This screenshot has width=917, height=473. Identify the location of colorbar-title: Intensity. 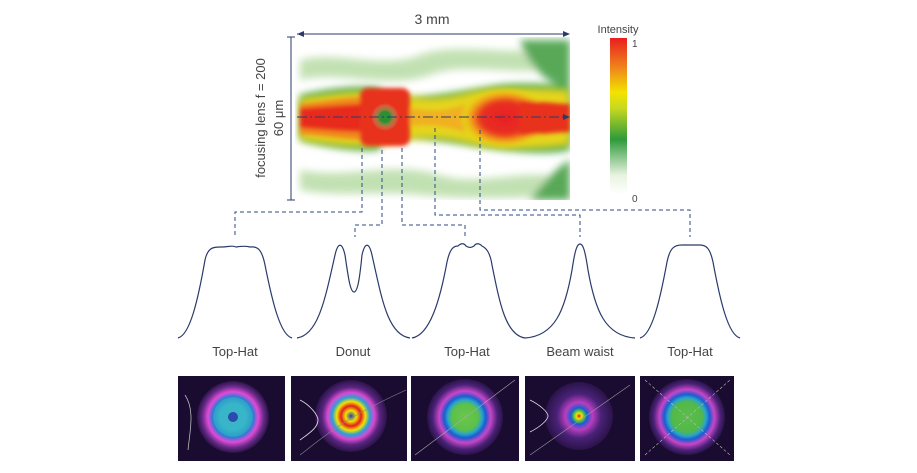
(618, 30).